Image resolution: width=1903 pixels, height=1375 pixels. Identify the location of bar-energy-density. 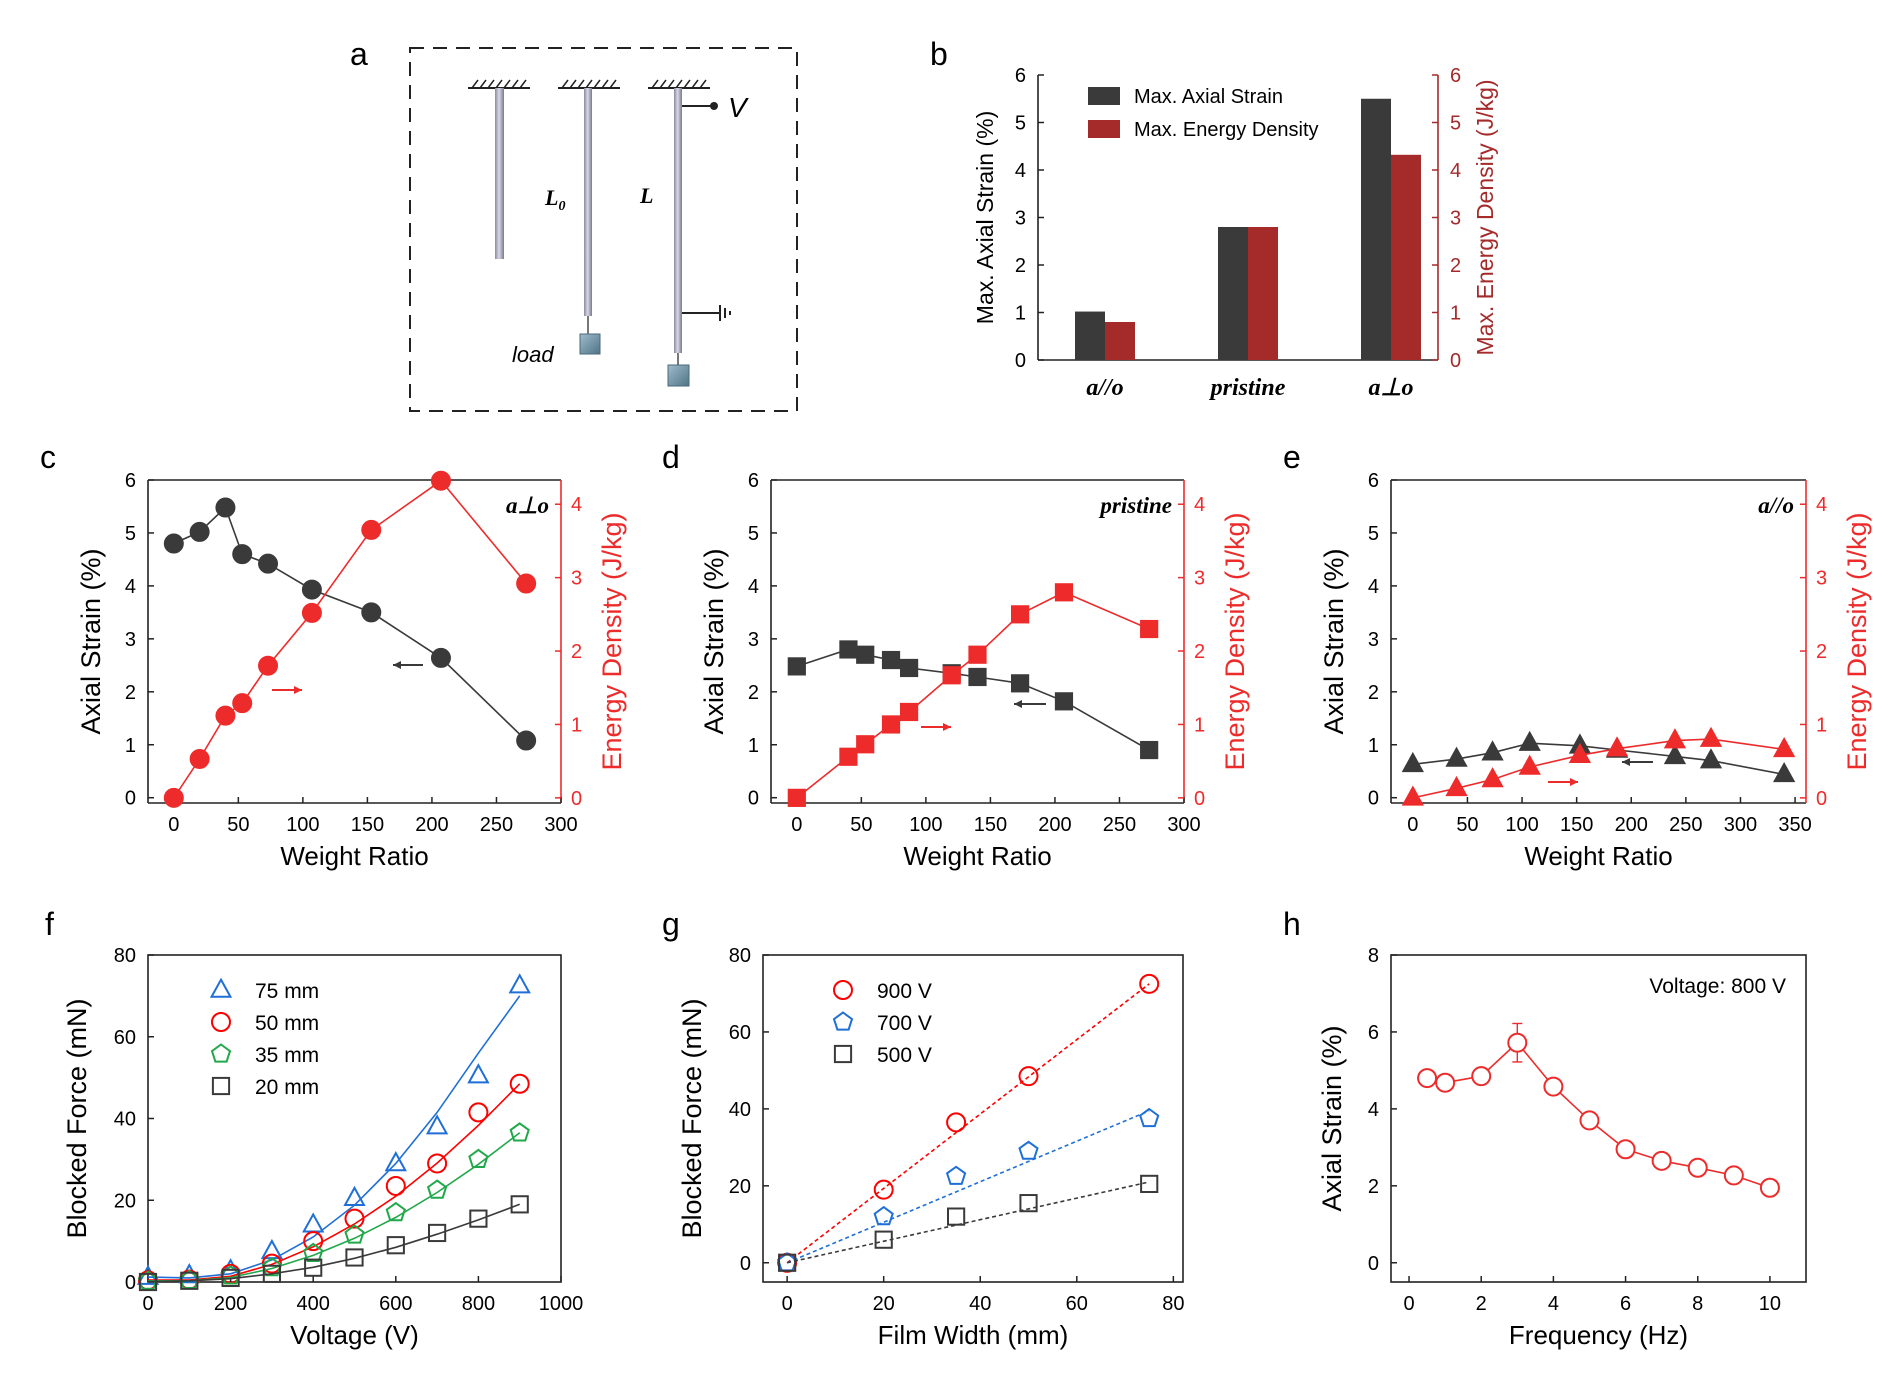
(1263, 293).